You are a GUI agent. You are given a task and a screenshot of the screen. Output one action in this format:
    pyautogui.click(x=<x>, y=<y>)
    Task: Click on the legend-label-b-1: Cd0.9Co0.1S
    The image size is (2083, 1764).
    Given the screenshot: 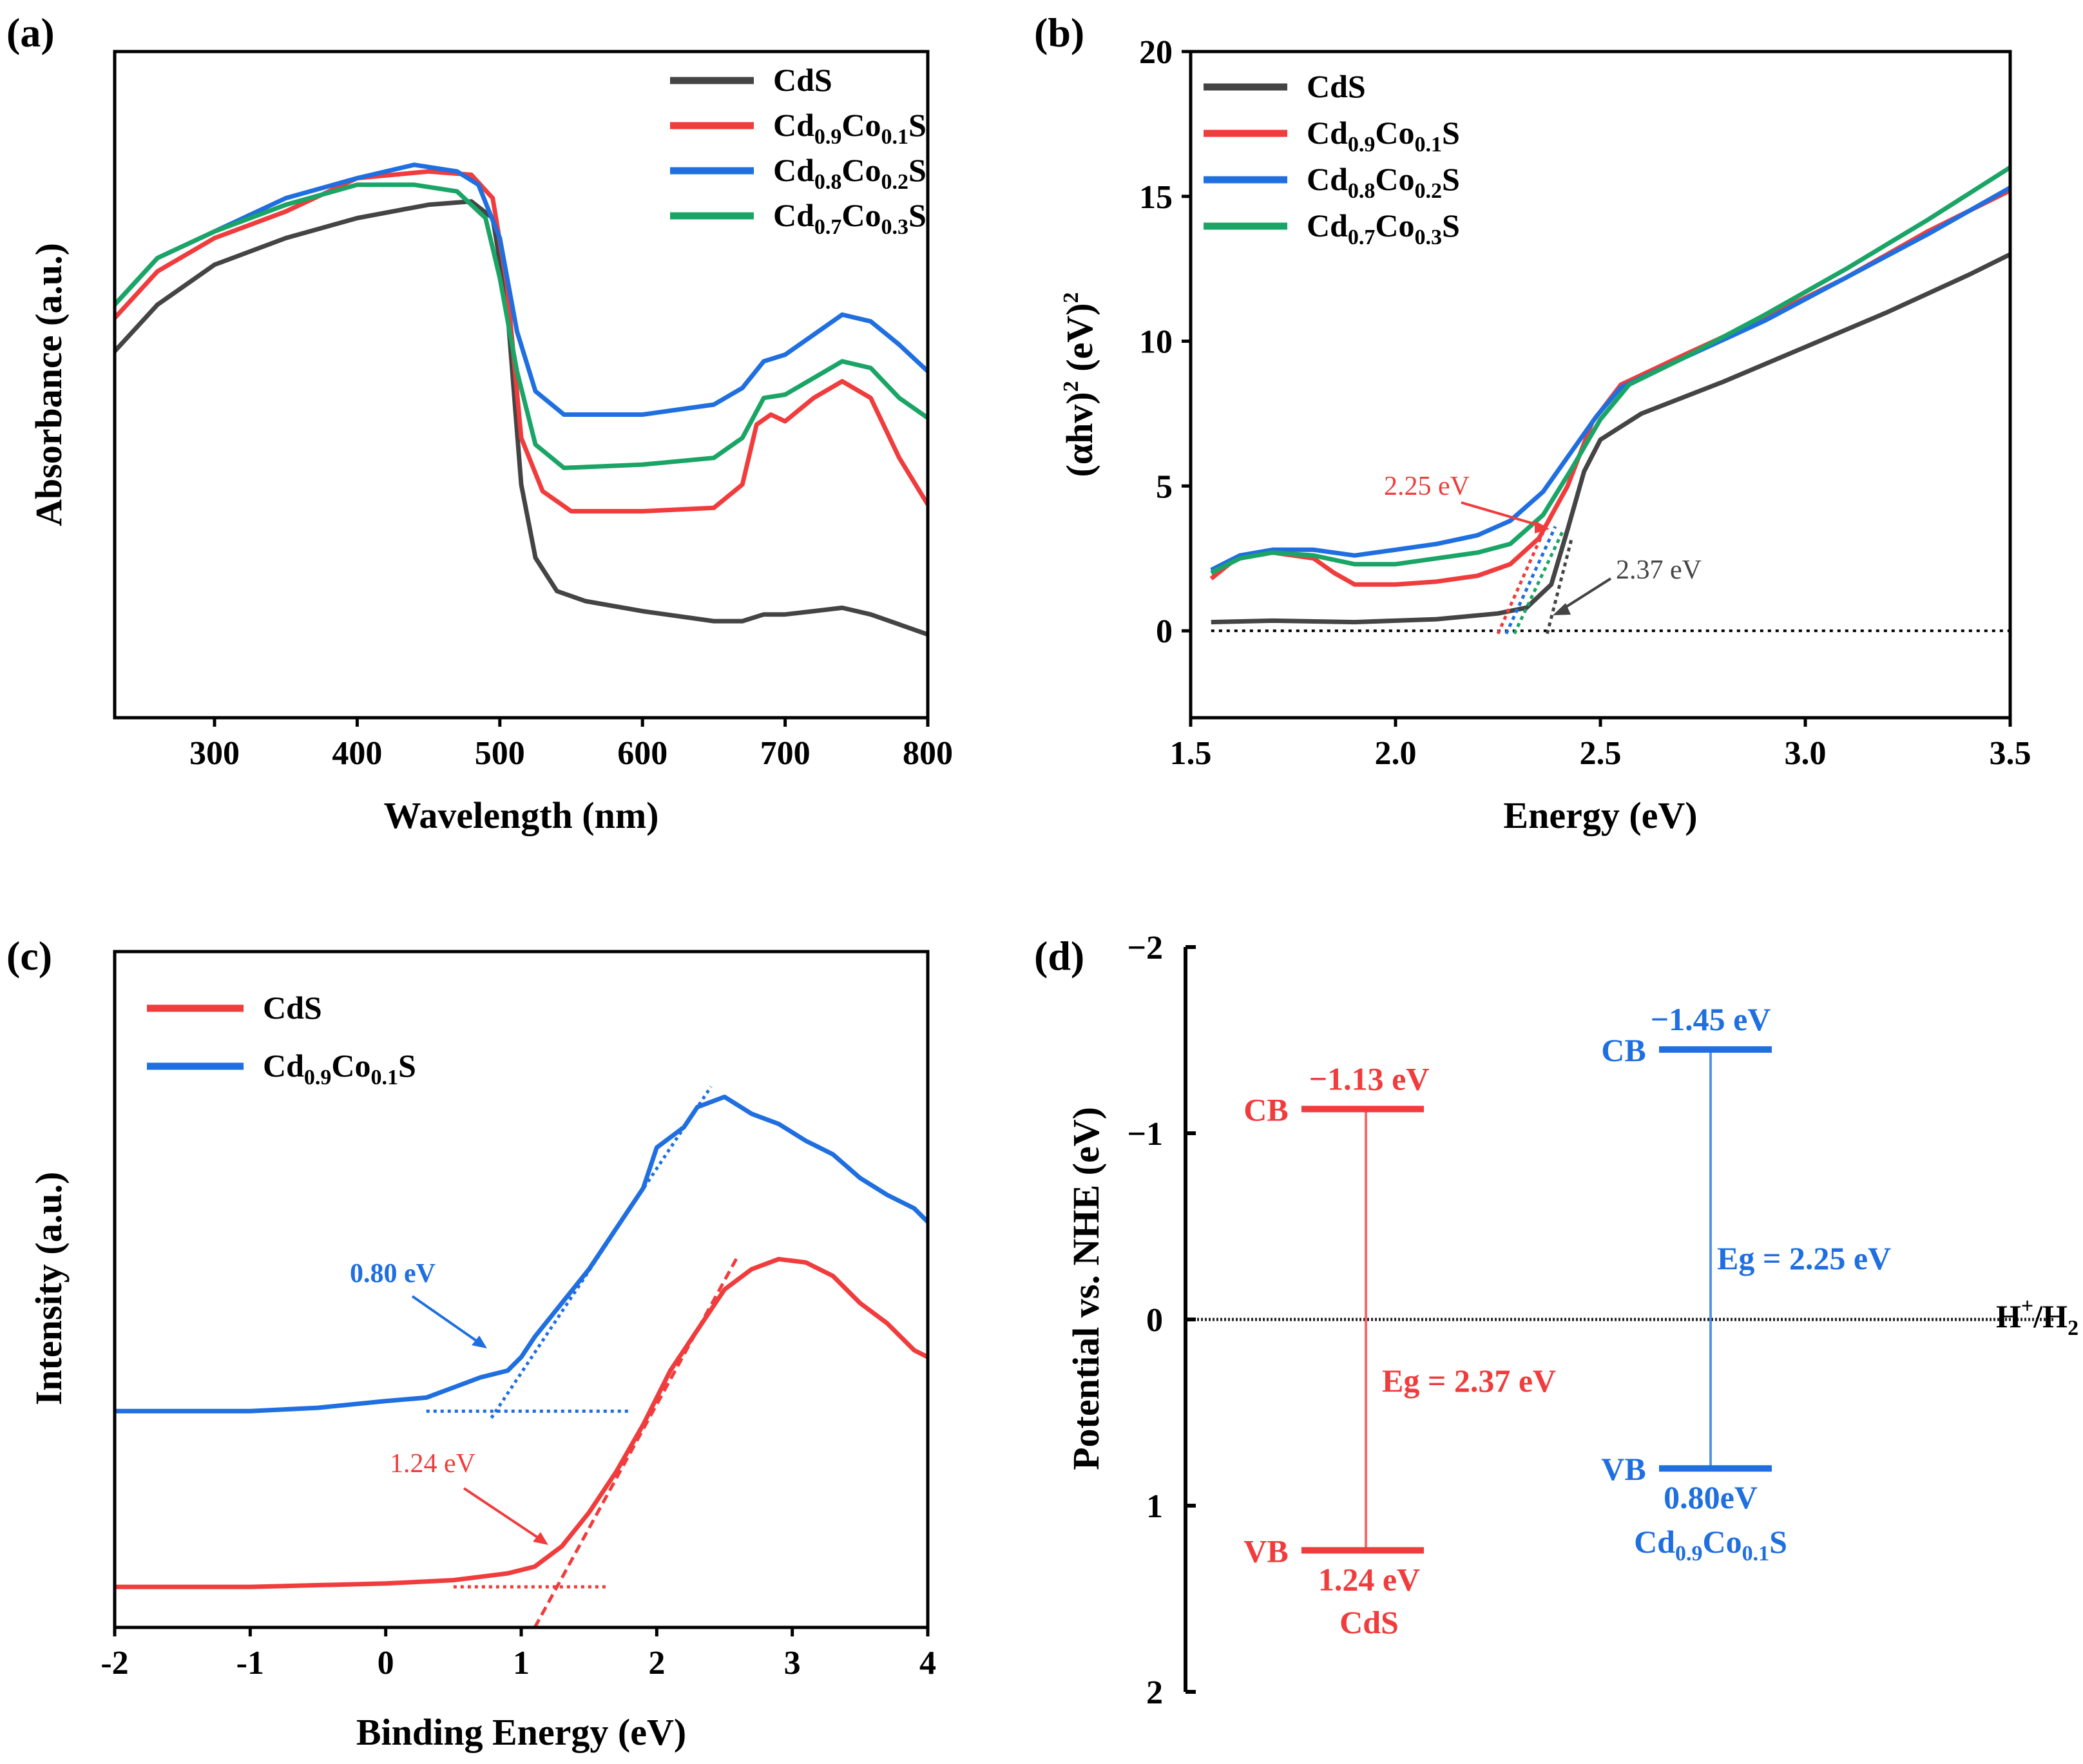 What is the action you would take?
    pyautogui.click(x=1383, y=136)
    